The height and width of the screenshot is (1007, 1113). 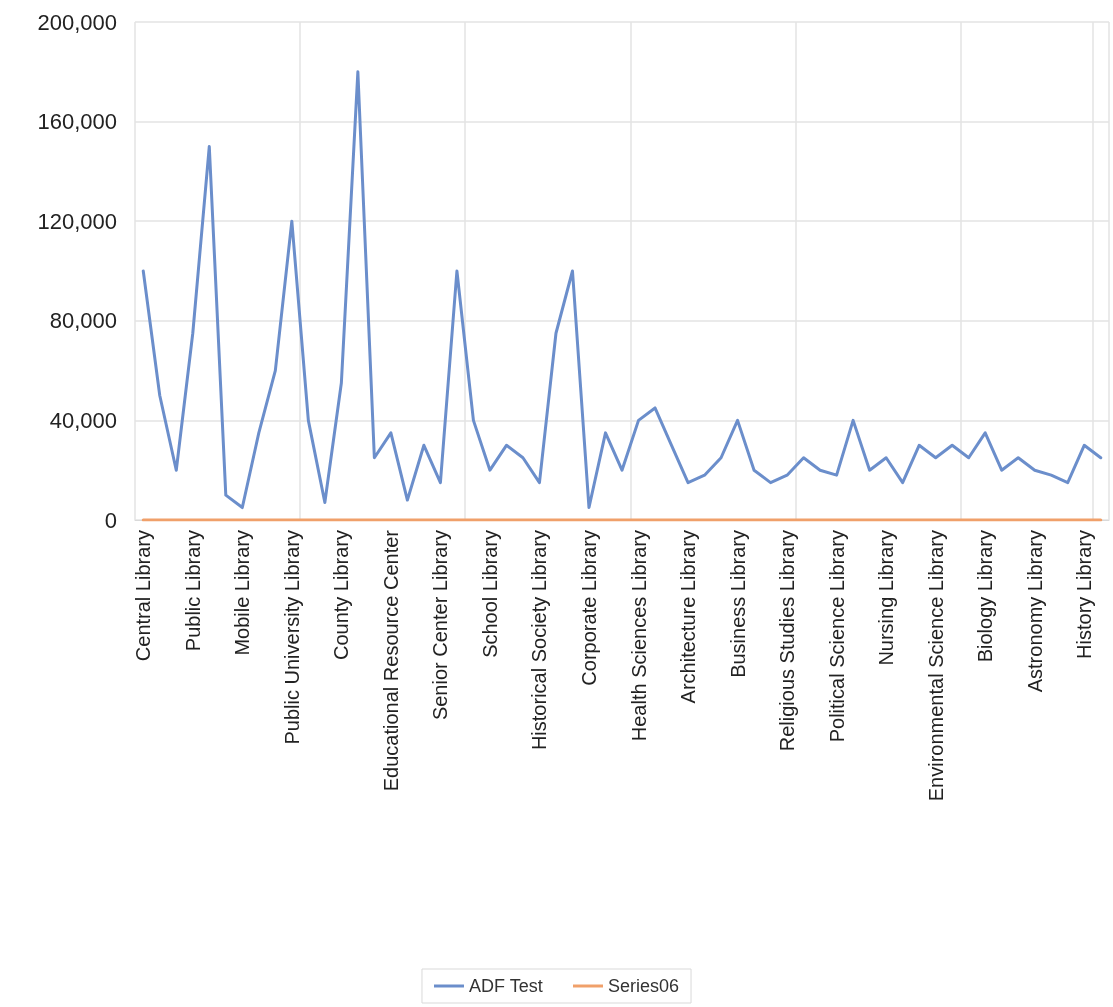 What do you see at coordinates (1084, 594) in the screenshot?
I see `x-tick-label: History Library` at bounding box center [1084, 594].